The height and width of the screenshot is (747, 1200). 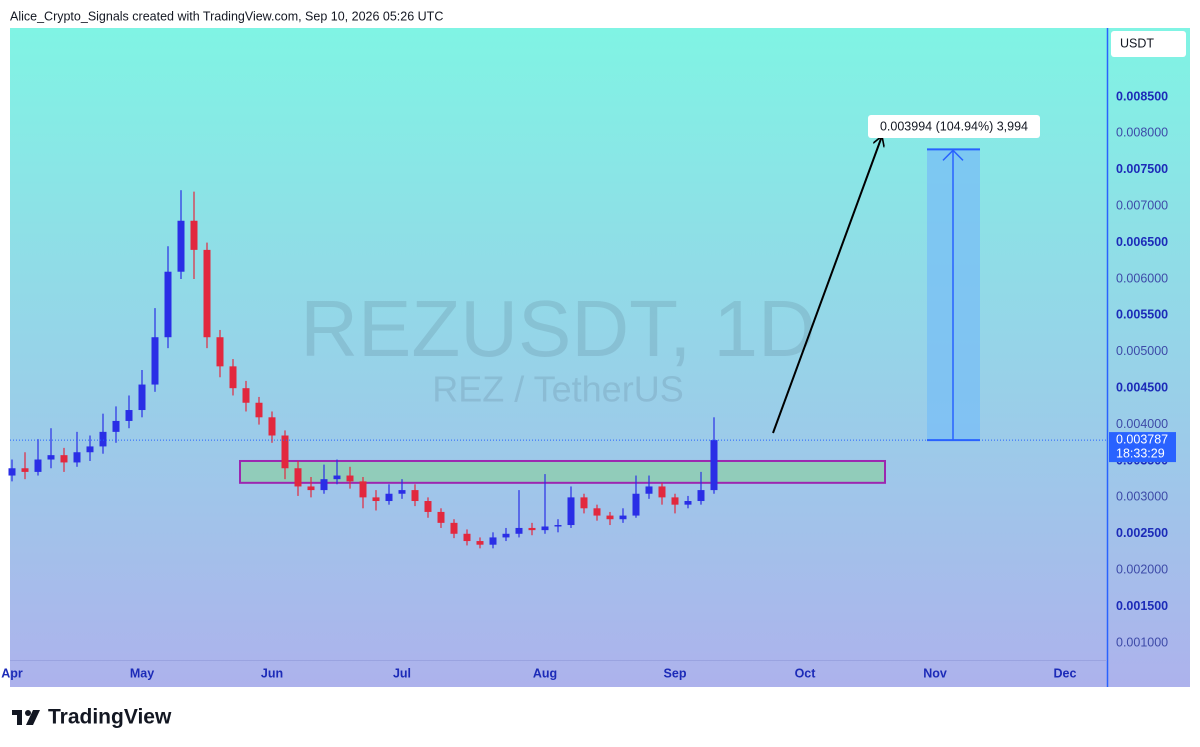 I want to click on x-tick-label: Nov, so click(x=935, y=673).